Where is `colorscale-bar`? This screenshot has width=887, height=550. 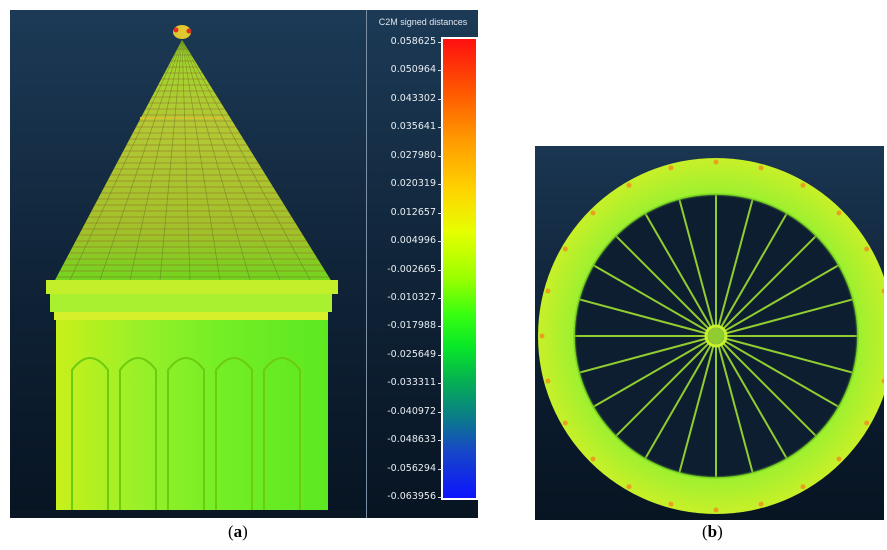
colorscale-bar is located at coordinates (459, 268).